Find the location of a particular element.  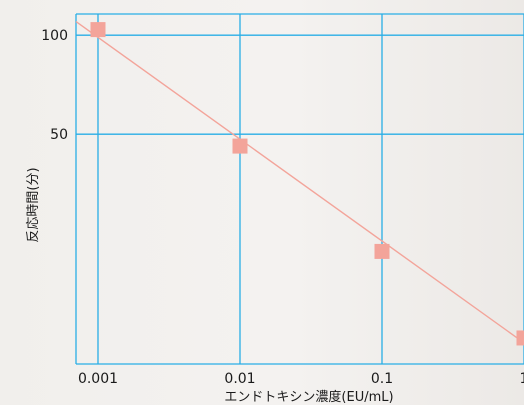

x-tick-label-0: 0.001 is located at coordinates (98, 379).